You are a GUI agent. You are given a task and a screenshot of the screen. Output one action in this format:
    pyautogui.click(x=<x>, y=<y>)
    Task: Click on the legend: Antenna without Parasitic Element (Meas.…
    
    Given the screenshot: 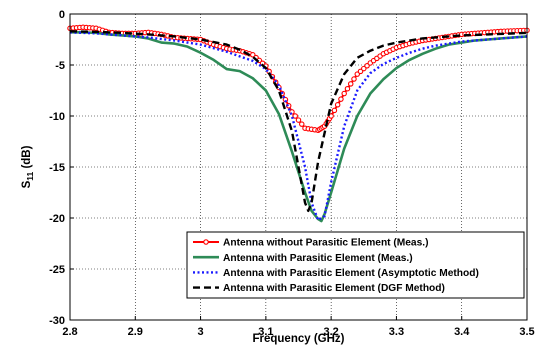 What is the action you would take?
    pyautogui.click(x=355, y=265)
    